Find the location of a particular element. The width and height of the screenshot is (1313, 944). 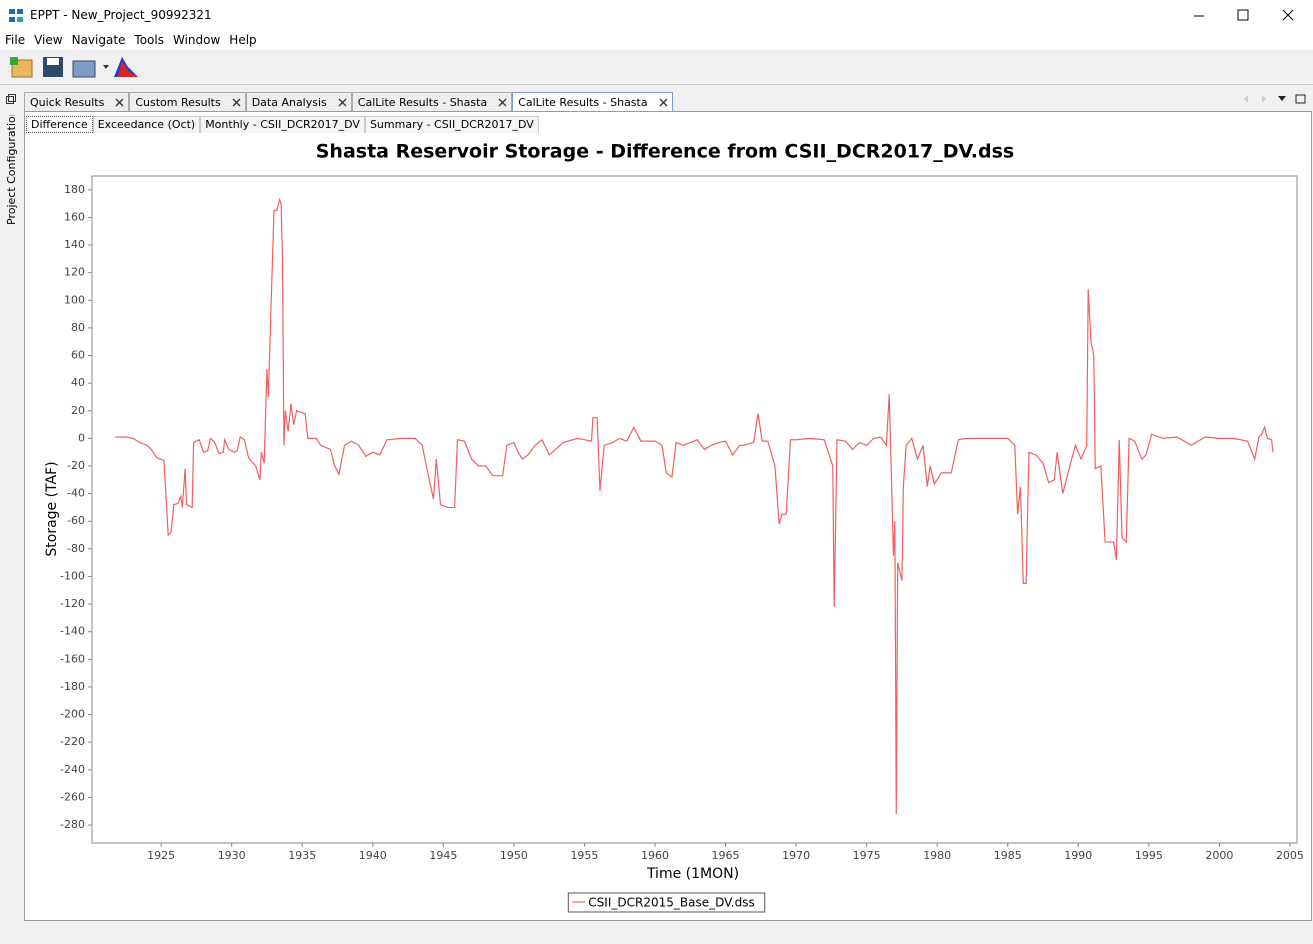

menu-item: Window is located at coordinates (196, 40).